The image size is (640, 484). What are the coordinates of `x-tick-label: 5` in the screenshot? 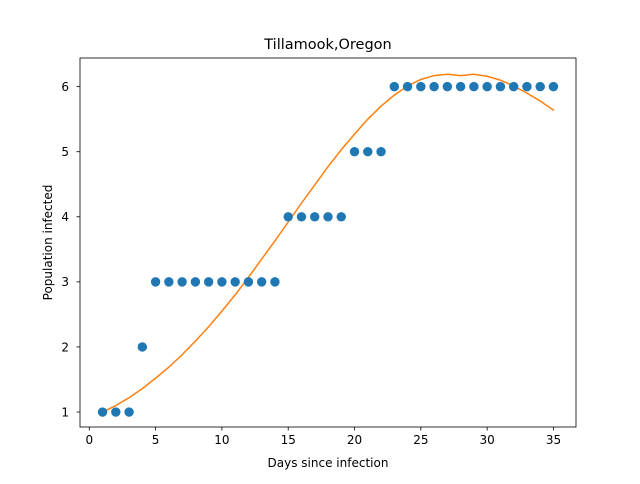 It's located at (156, 440).